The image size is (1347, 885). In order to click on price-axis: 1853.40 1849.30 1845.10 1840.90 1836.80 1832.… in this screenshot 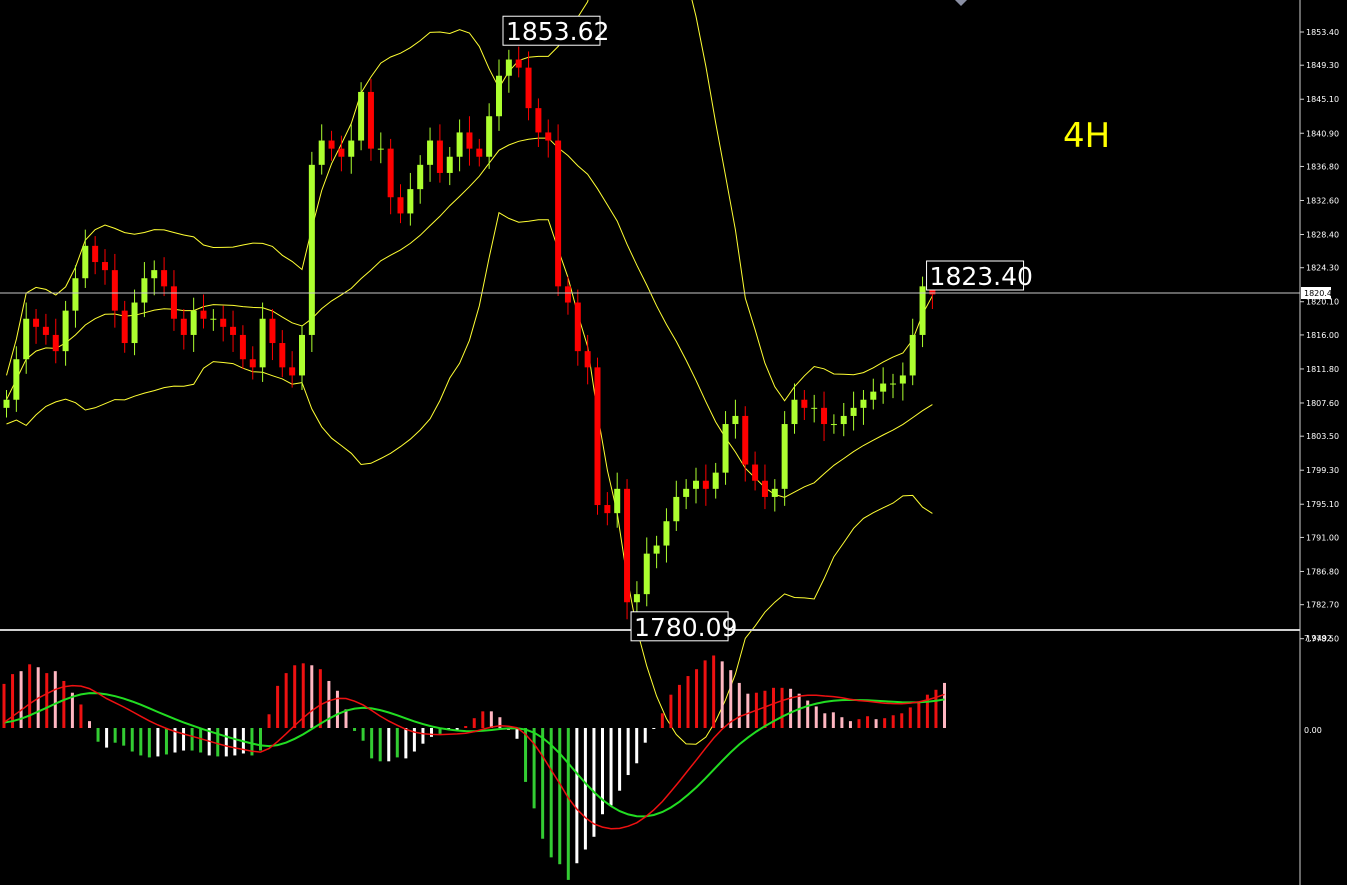, I will do `click(1319, 336)`.